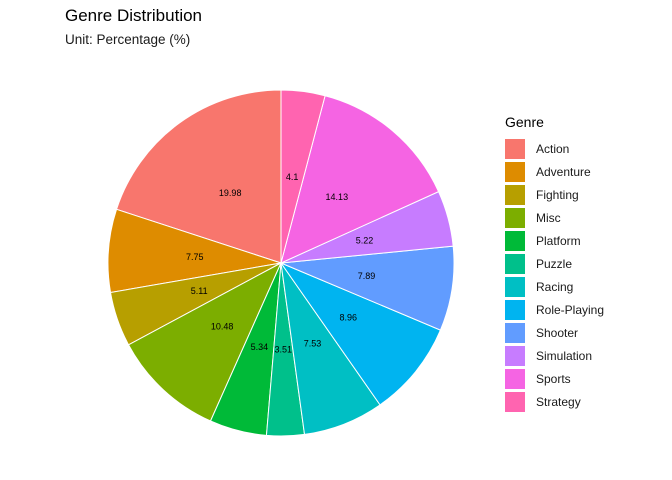 This screenshot has height=480, width=672. Describe the element at coordinates (563, 171) in the screenshot. I see `legend-label: Adventure` at that location.